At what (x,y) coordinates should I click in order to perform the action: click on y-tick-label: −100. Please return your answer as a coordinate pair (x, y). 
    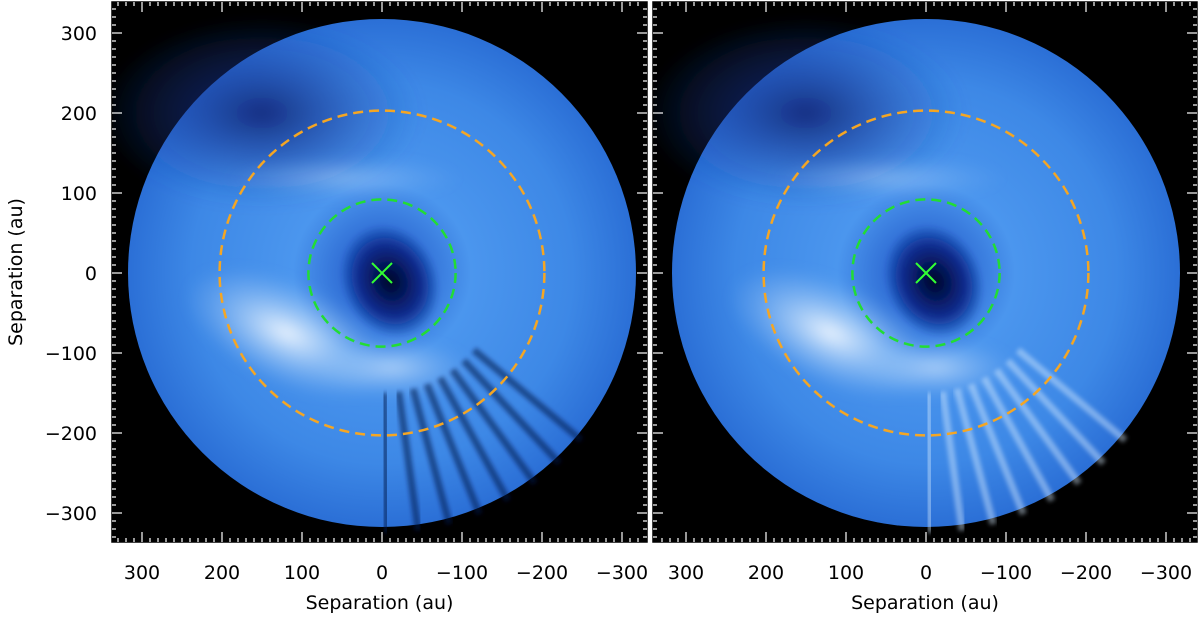
    Looking at the image, I should click on (71, 354).